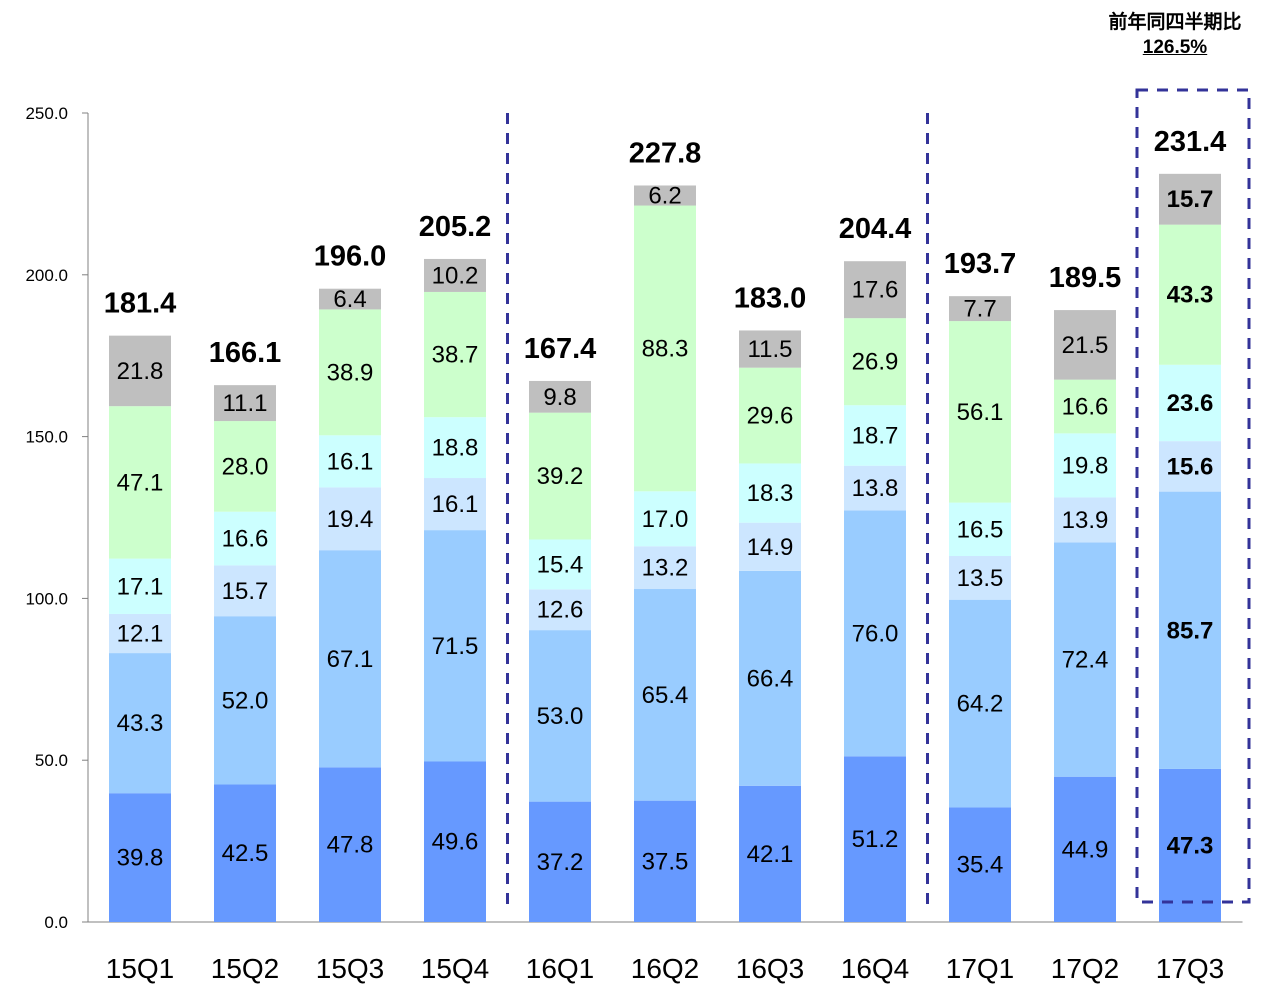 This screenshot has height=994, width=1283. I want to click on data-label: 23.6, so click(1190, 403).